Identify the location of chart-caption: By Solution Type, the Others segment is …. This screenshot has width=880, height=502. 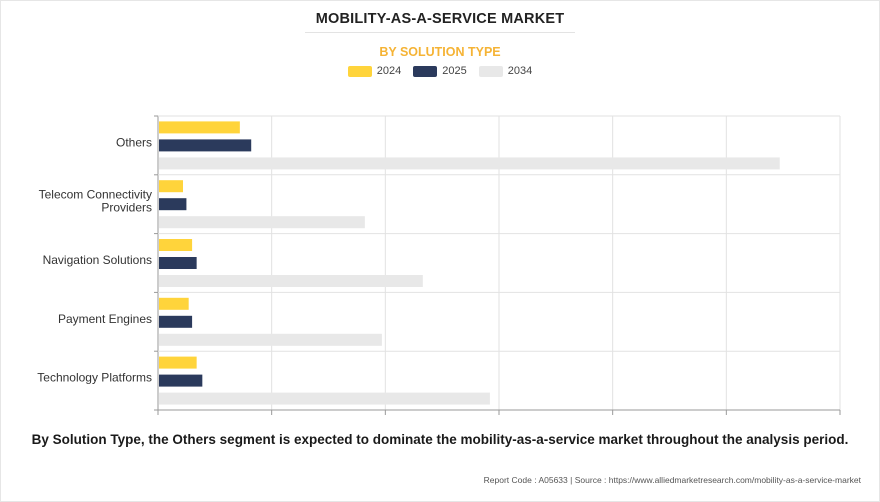
(440, 439).